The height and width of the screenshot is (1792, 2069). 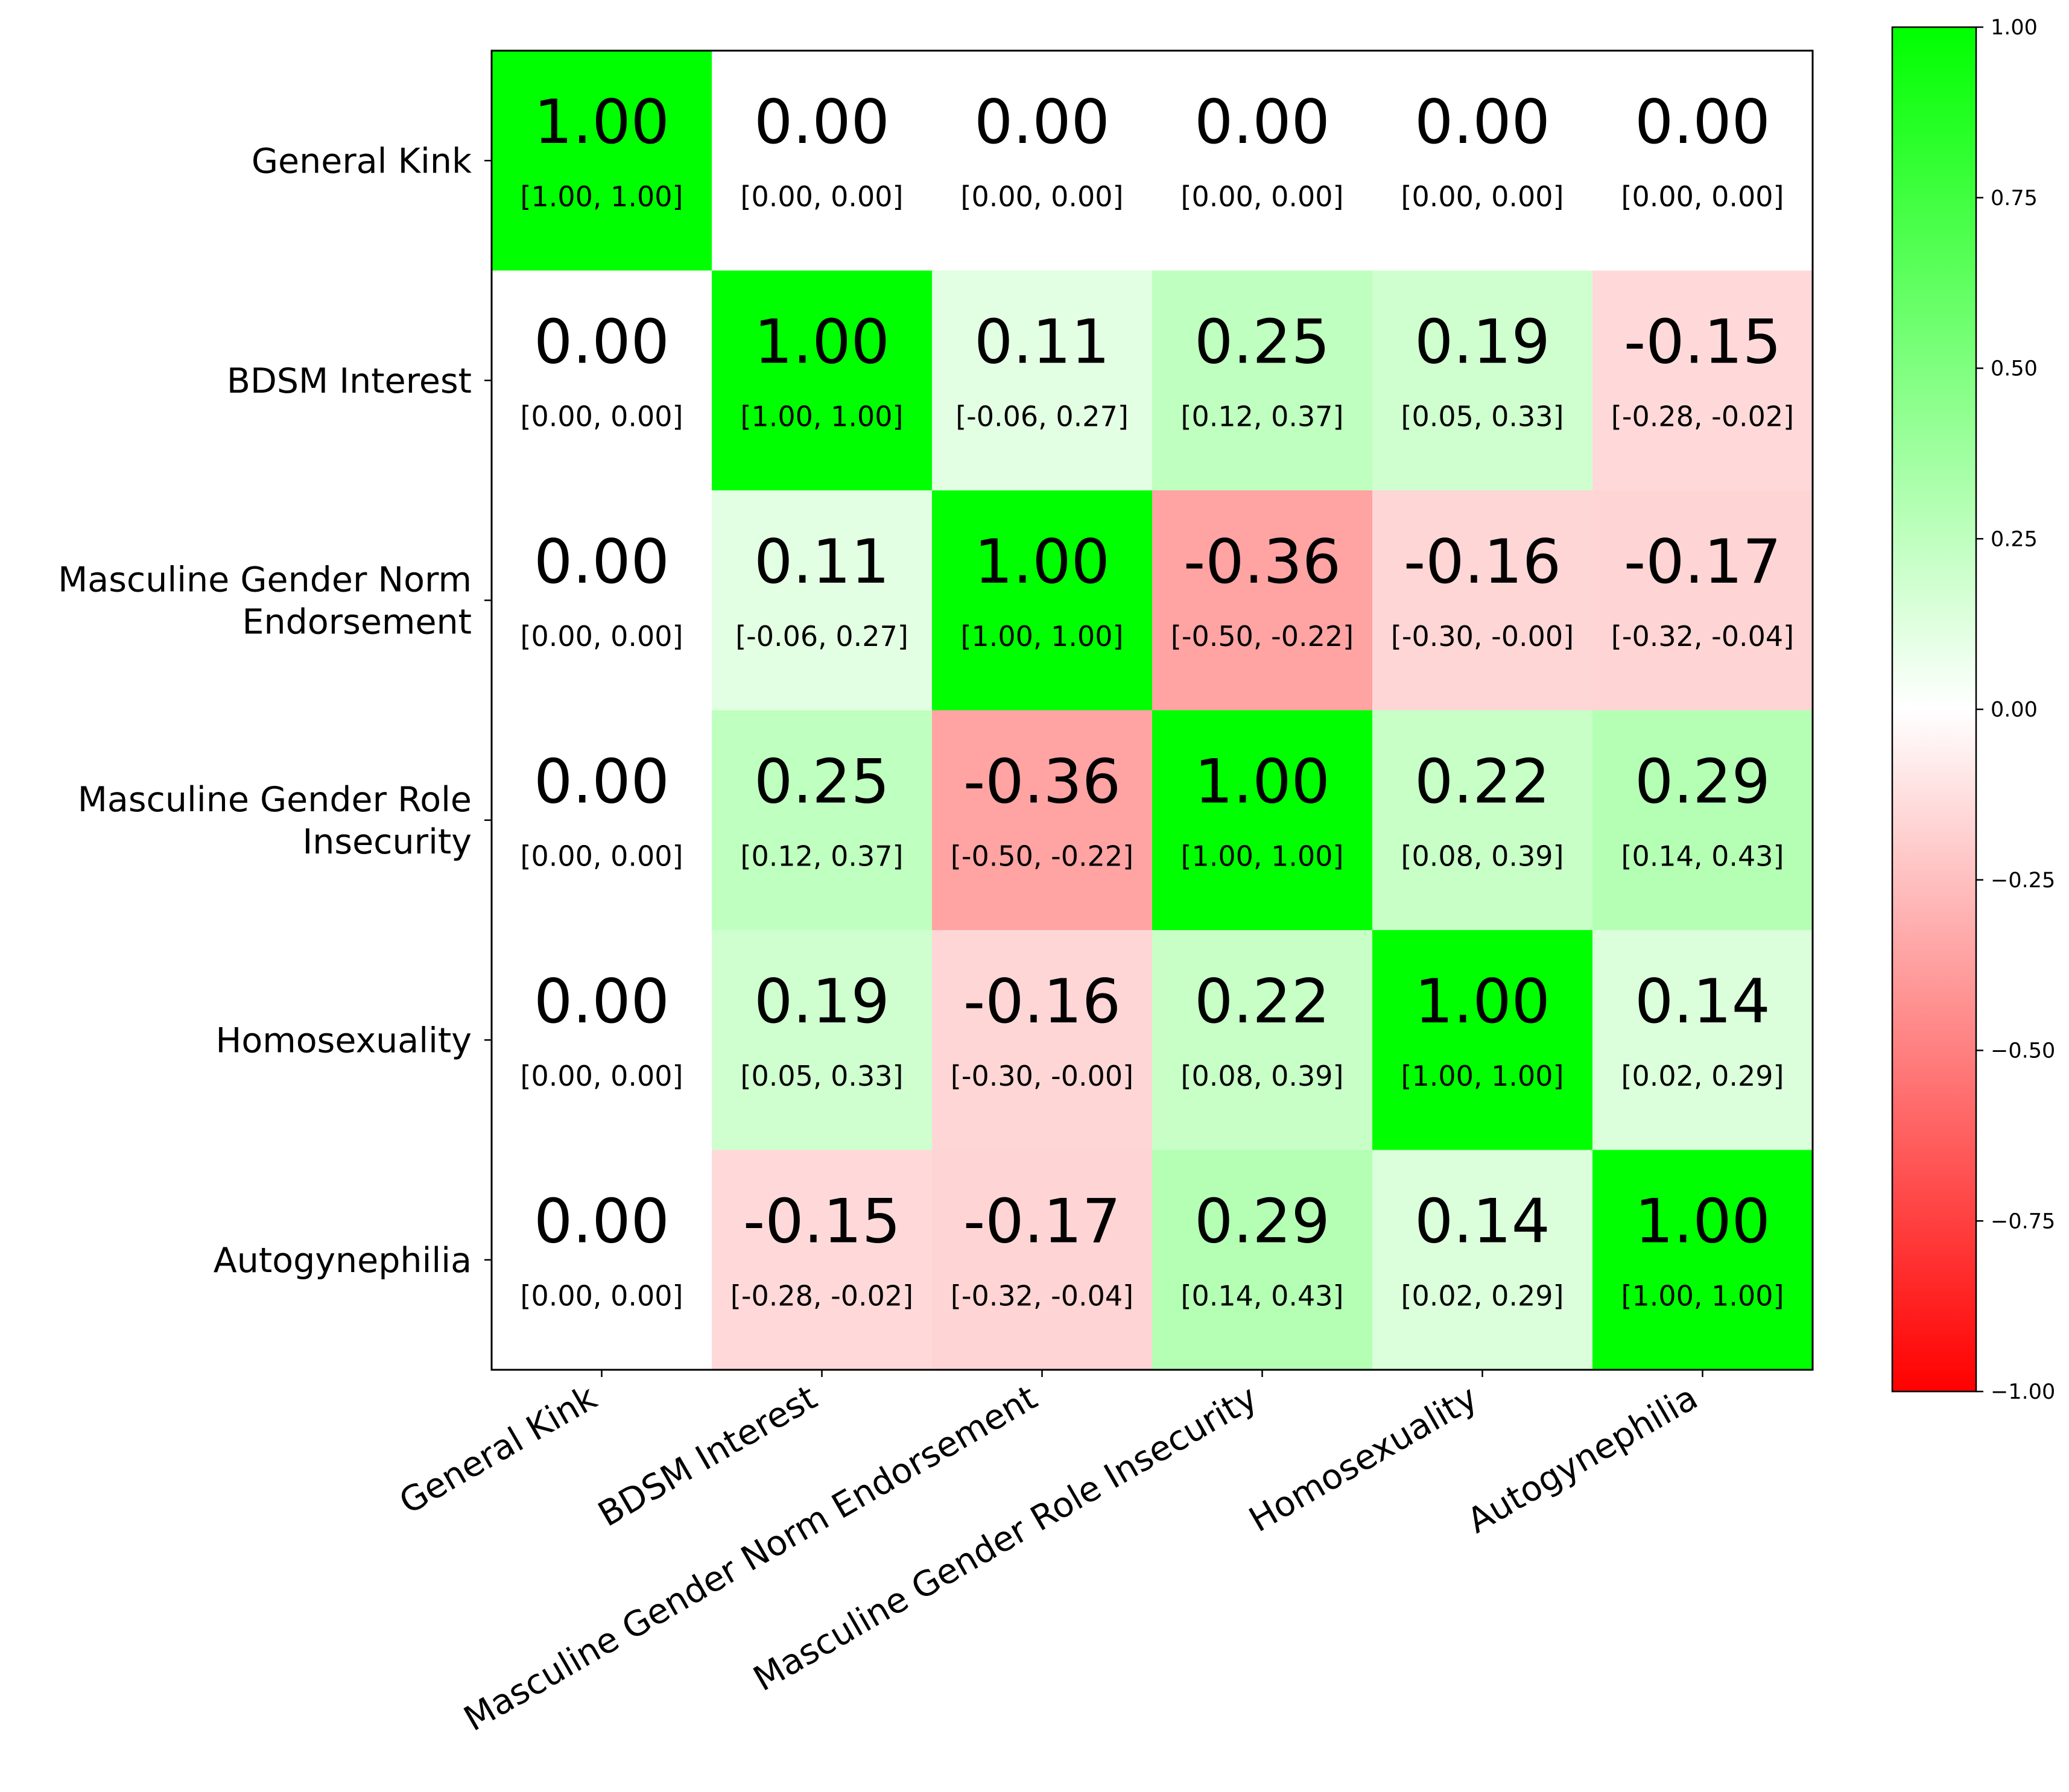 What do you see at coordinates (1262, 1076) in the screenshot?
I see `cell-ci-label: [0.08, 0.39]` at bounding box center [1262, 1076].